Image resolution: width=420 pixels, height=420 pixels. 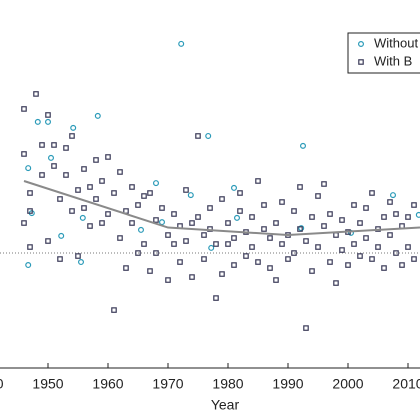 What do you see at coordinates (361, 43) in the screenshot?
I see `legend-marker` at bounding box center [361, 43].